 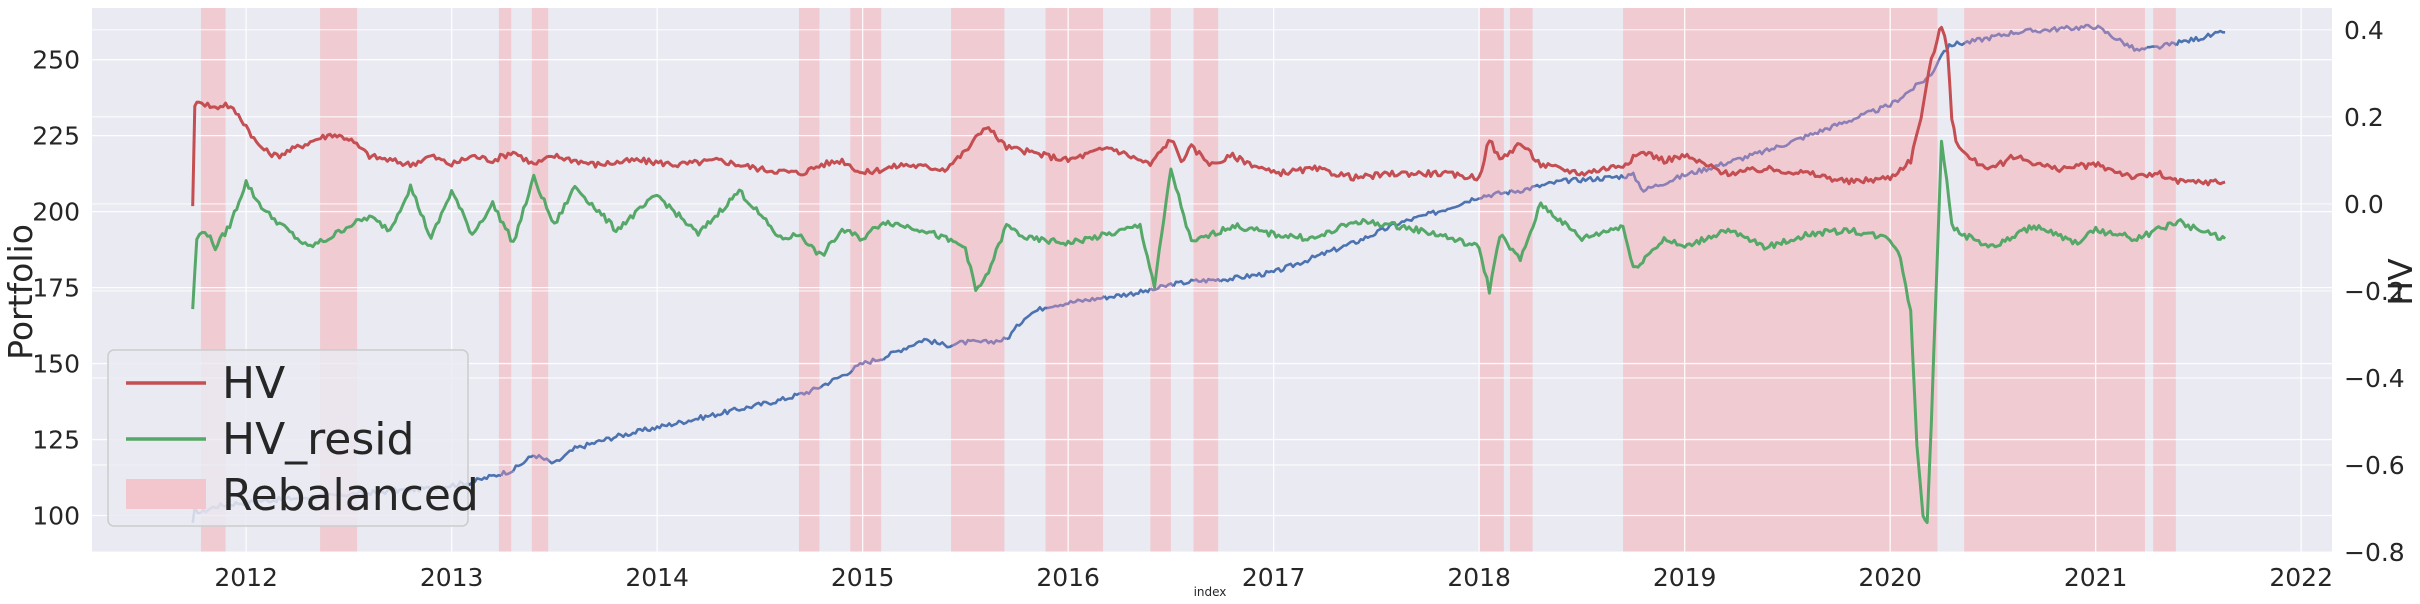 I want to click on y-right-tick-5: 0.2, so click(x=2364, y=117).